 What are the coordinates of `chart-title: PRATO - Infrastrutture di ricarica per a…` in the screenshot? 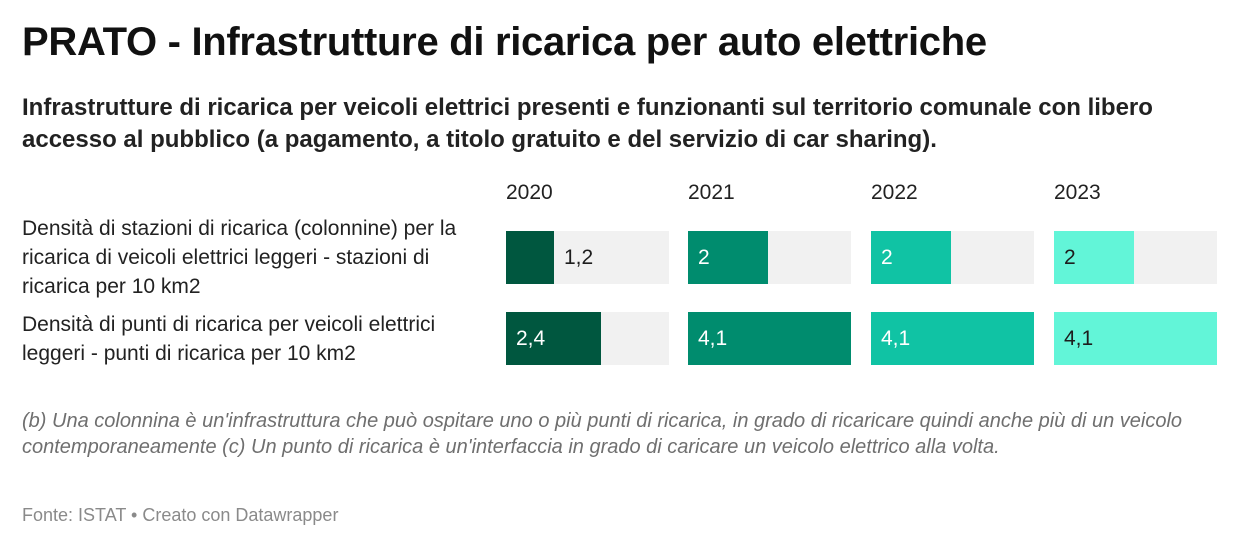 It's located at (504, 42).